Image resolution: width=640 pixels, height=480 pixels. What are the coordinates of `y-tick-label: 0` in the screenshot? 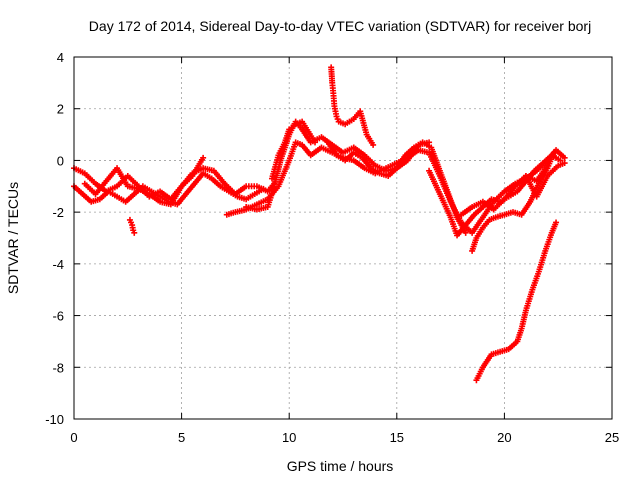 It's located at (60, 160).